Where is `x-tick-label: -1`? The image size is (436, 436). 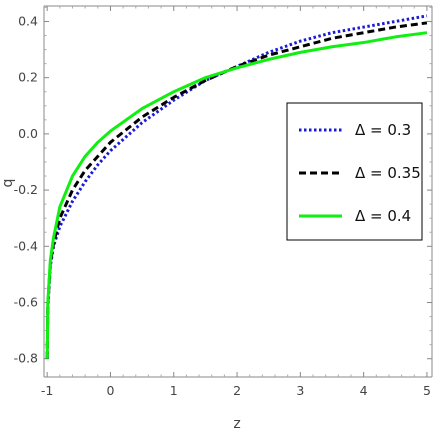 x-tick-label: -1 is located at coordinates (47, 390).